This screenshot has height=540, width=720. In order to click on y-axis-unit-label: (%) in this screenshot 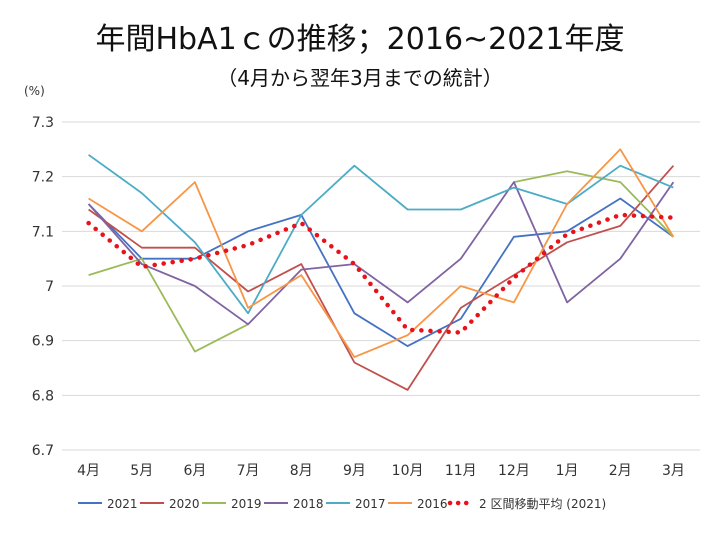, I will do `click(34, 91)`.